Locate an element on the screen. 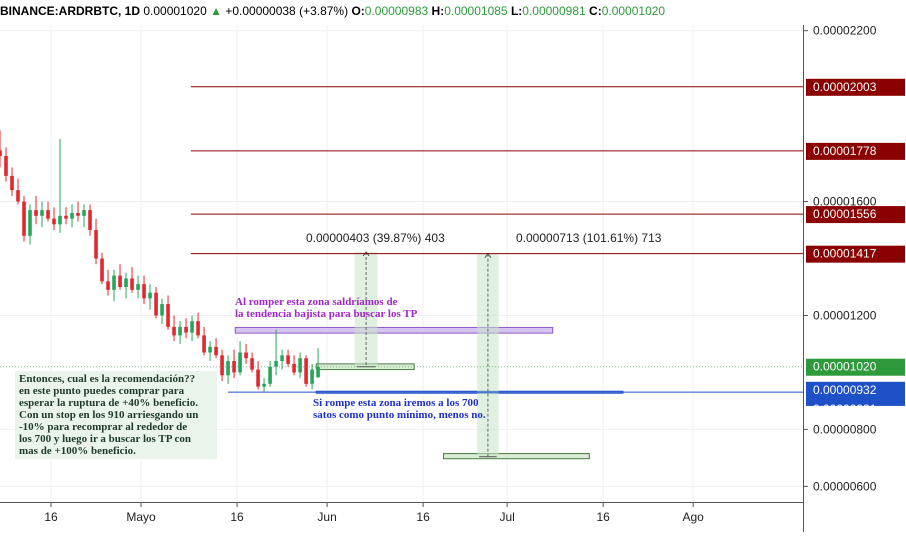  time-tick-label: Mayo is located at coordinates (141, 517).